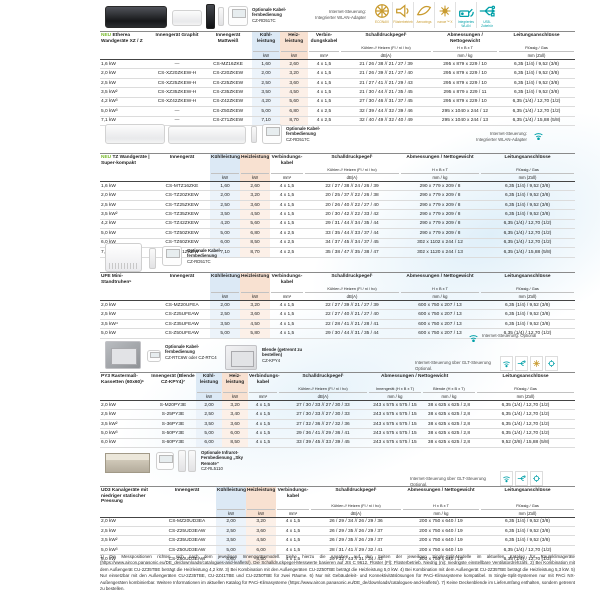  What do you see at coordinates (449, 406) in the screenshot?
I see `cell: 38 x 625 x 625 / 2,8` at bounding box center [449, 406].